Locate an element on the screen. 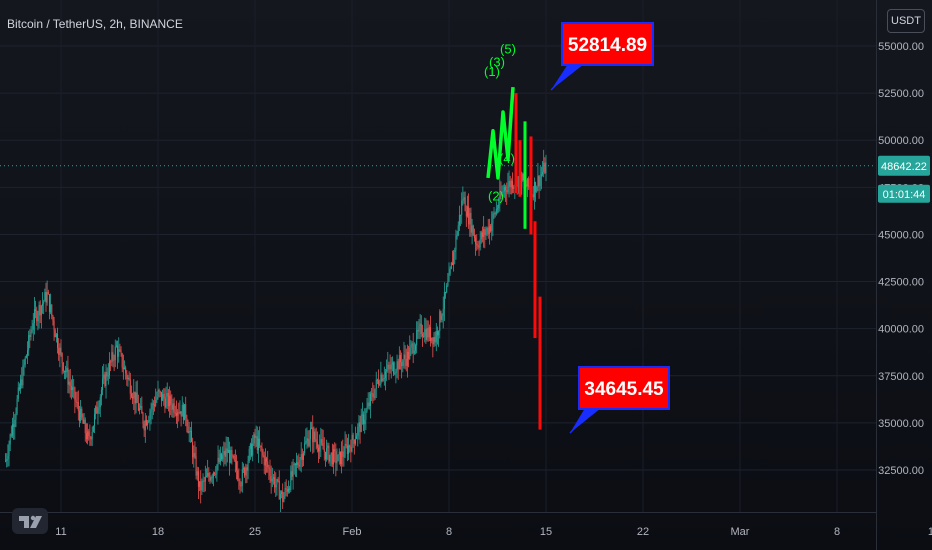  currency-button: USDT is located at coordinates (906, 21).